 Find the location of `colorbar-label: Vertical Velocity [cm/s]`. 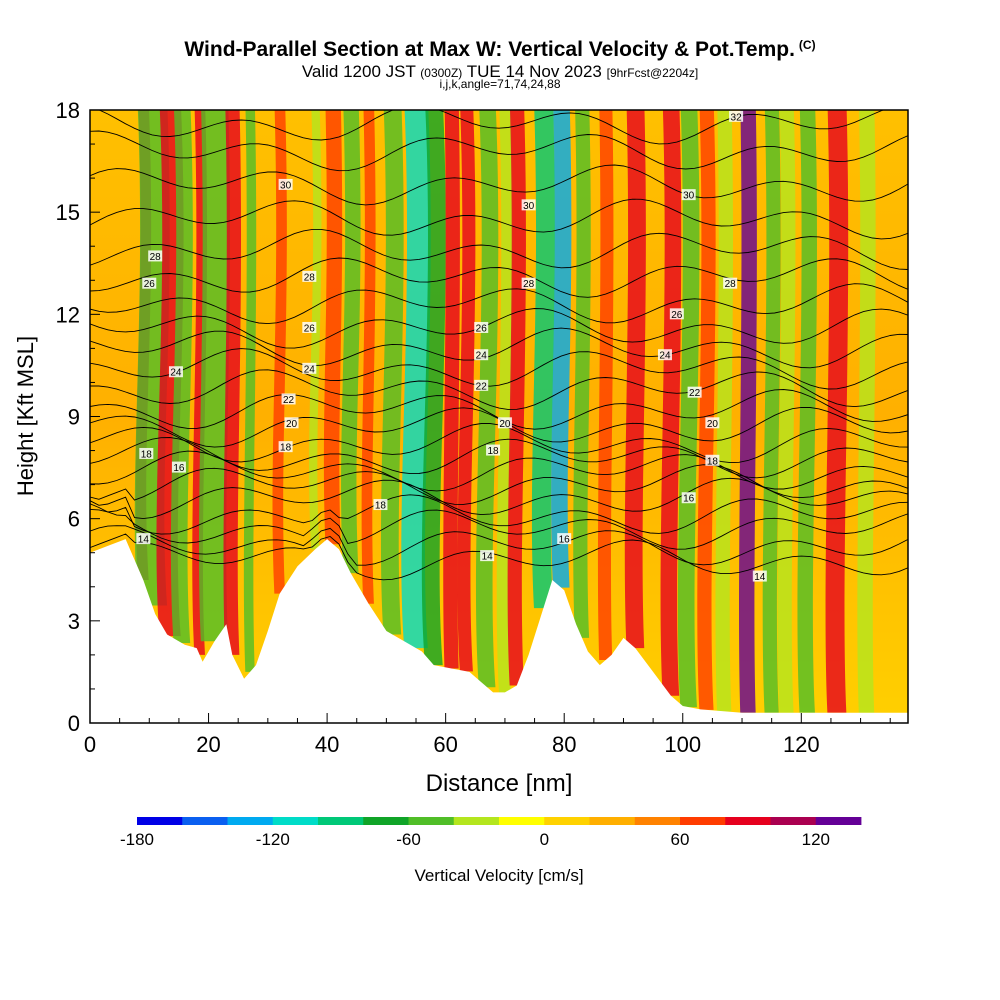

colorbar-label: Vertical Velocity [cm/s] is located at coordinates (498, 875).